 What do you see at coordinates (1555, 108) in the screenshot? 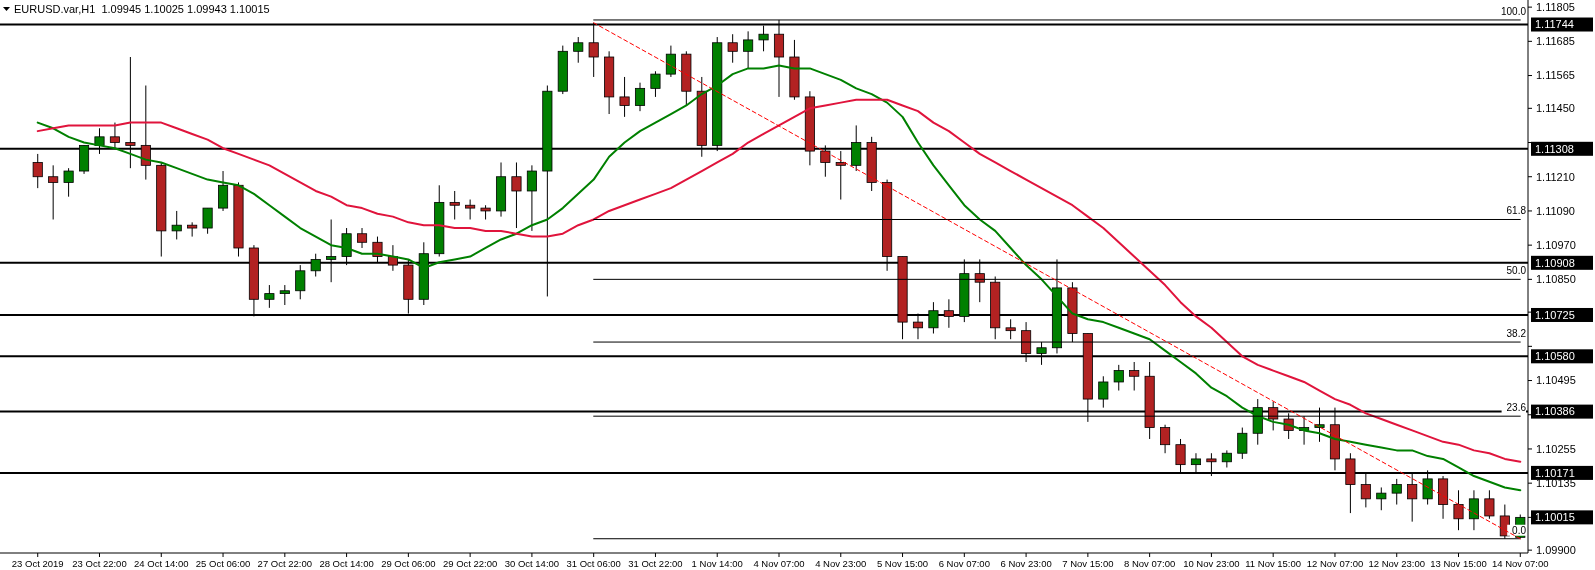
I see `y-tick-label: 1.11450` at bounding box center [1555, 108].